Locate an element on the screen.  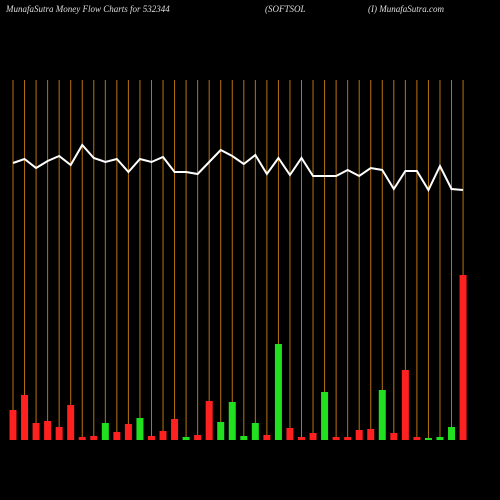
chart-title: (SOFTSOL is located at coordinates (285, 9).